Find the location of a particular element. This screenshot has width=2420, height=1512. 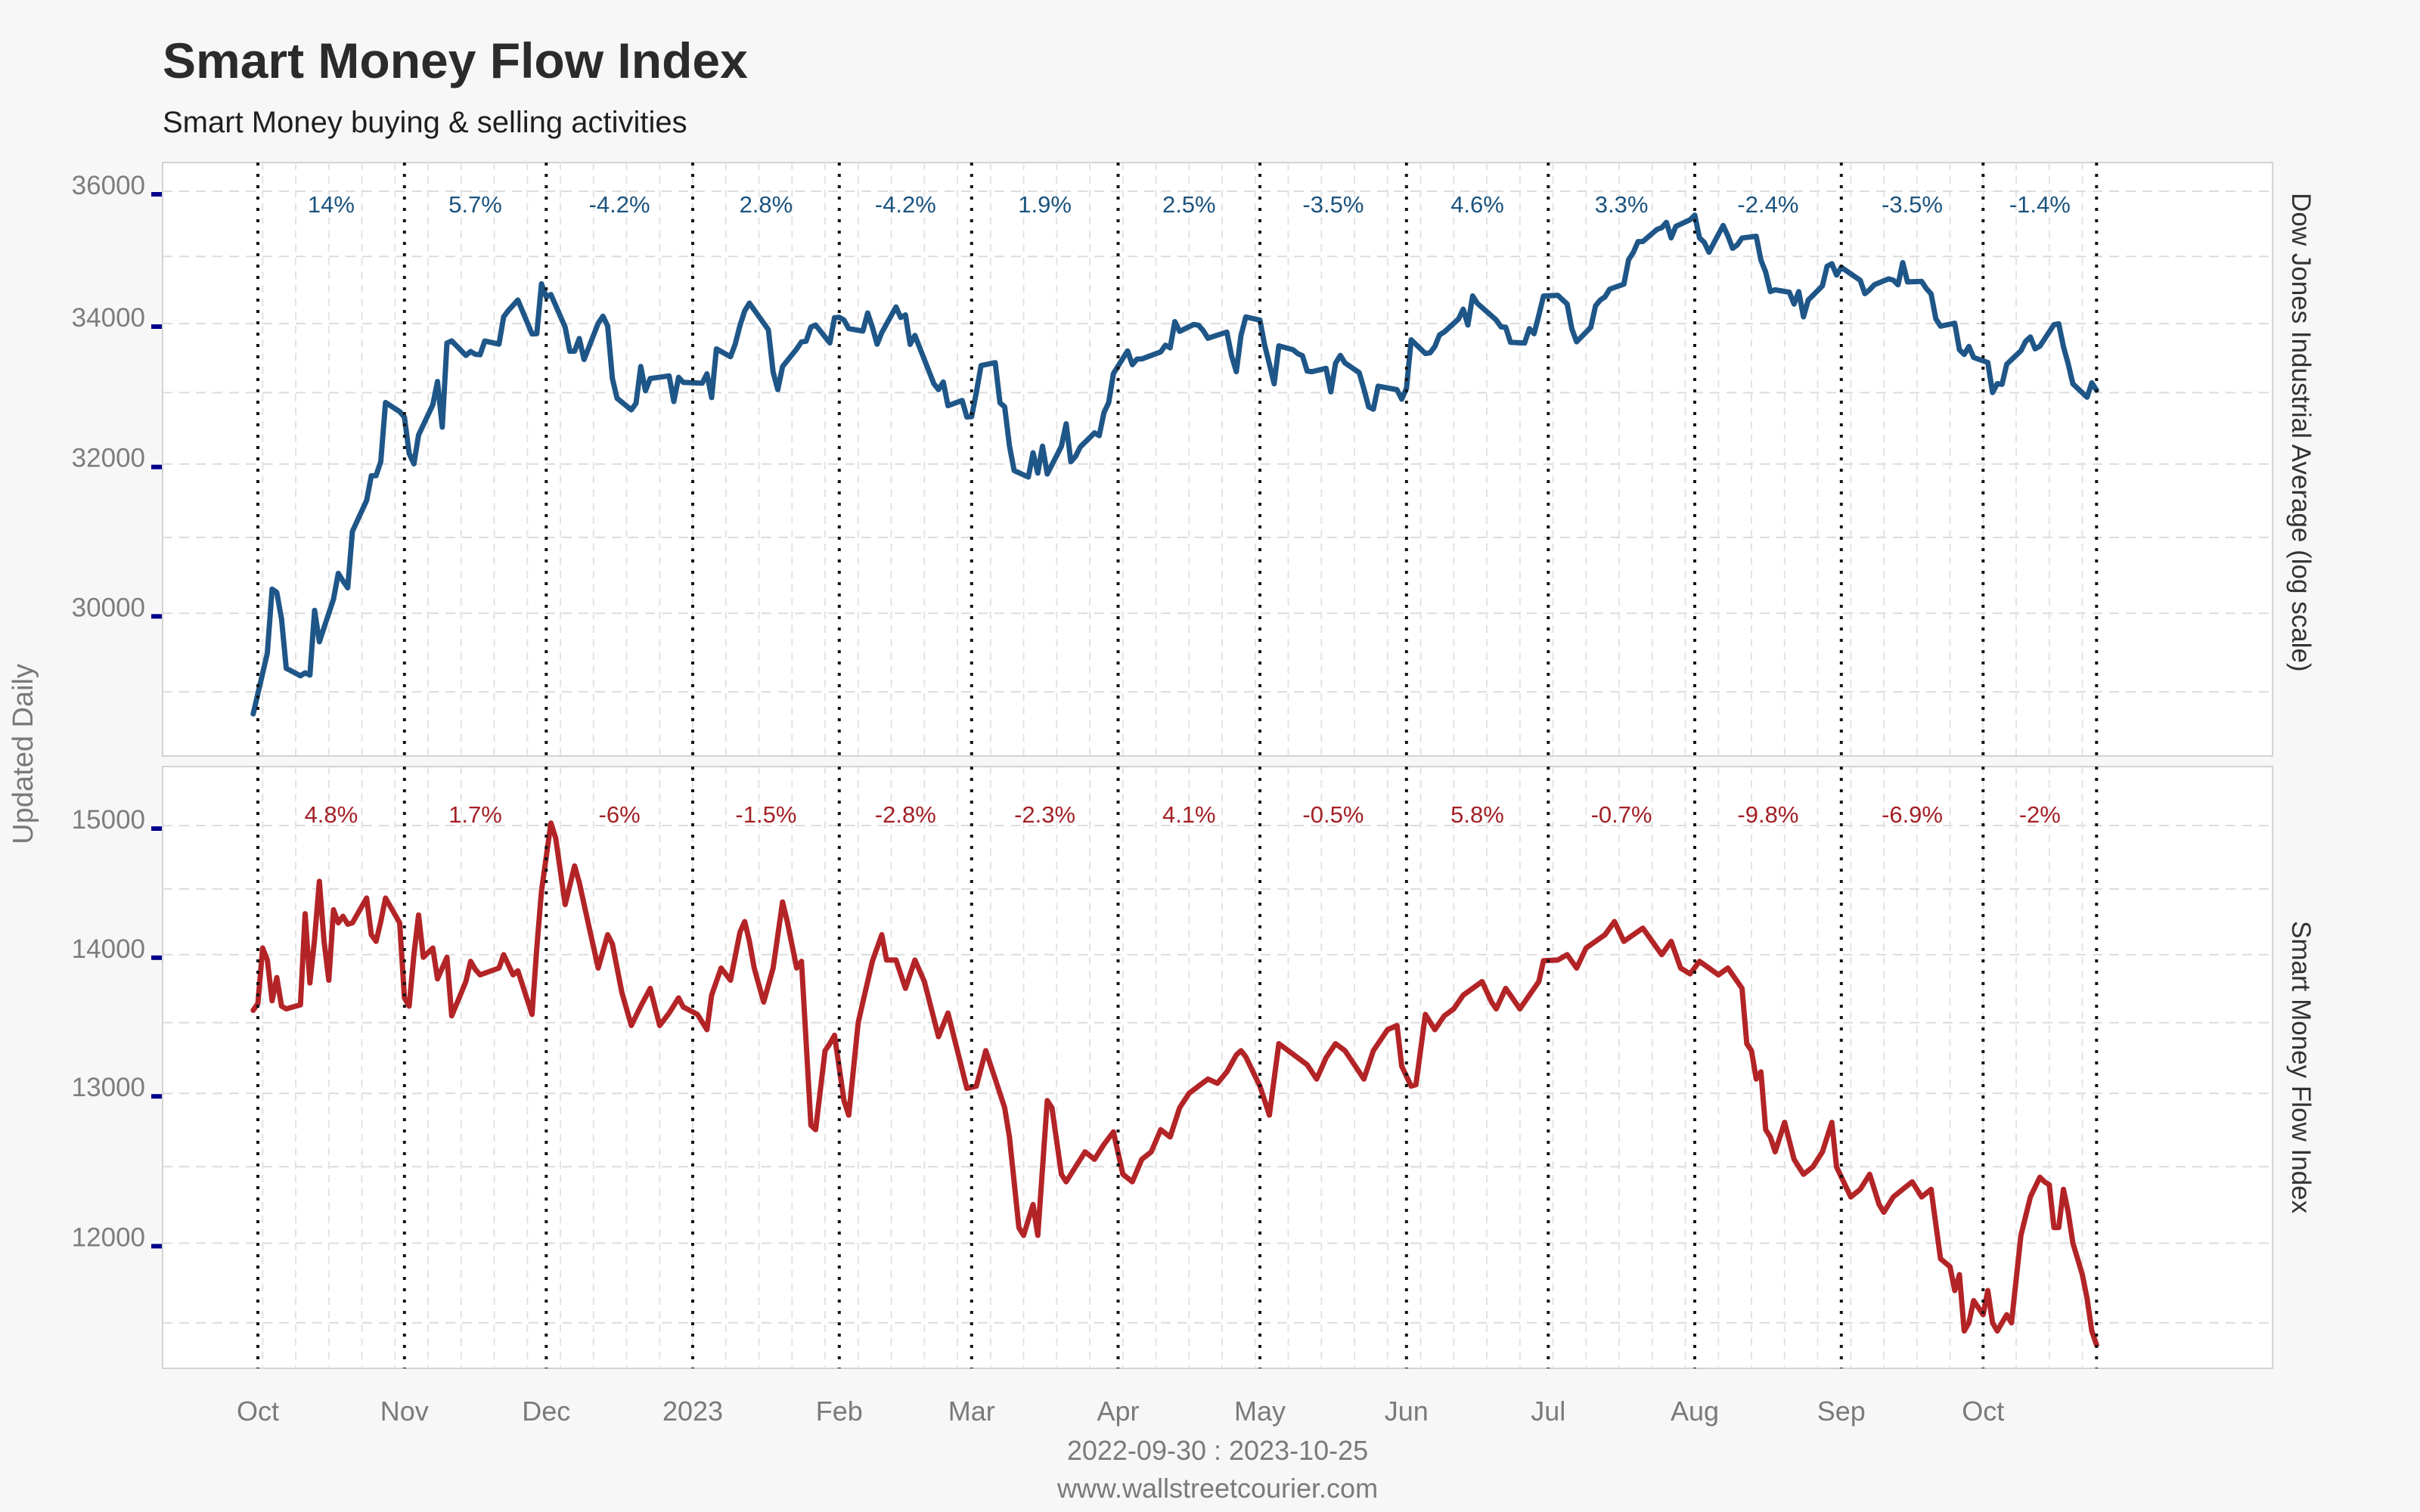

djia-monthly-return-label: 3.3% is located at coordinates (1622, 205).